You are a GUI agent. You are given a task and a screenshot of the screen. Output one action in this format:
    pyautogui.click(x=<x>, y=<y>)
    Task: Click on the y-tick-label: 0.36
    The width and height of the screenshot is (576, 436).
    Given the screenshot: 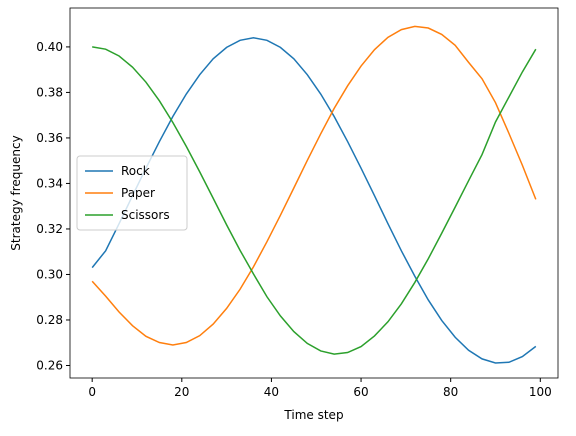 What is the action you would take?
    pyautogui.click(x=49, y=138)
    